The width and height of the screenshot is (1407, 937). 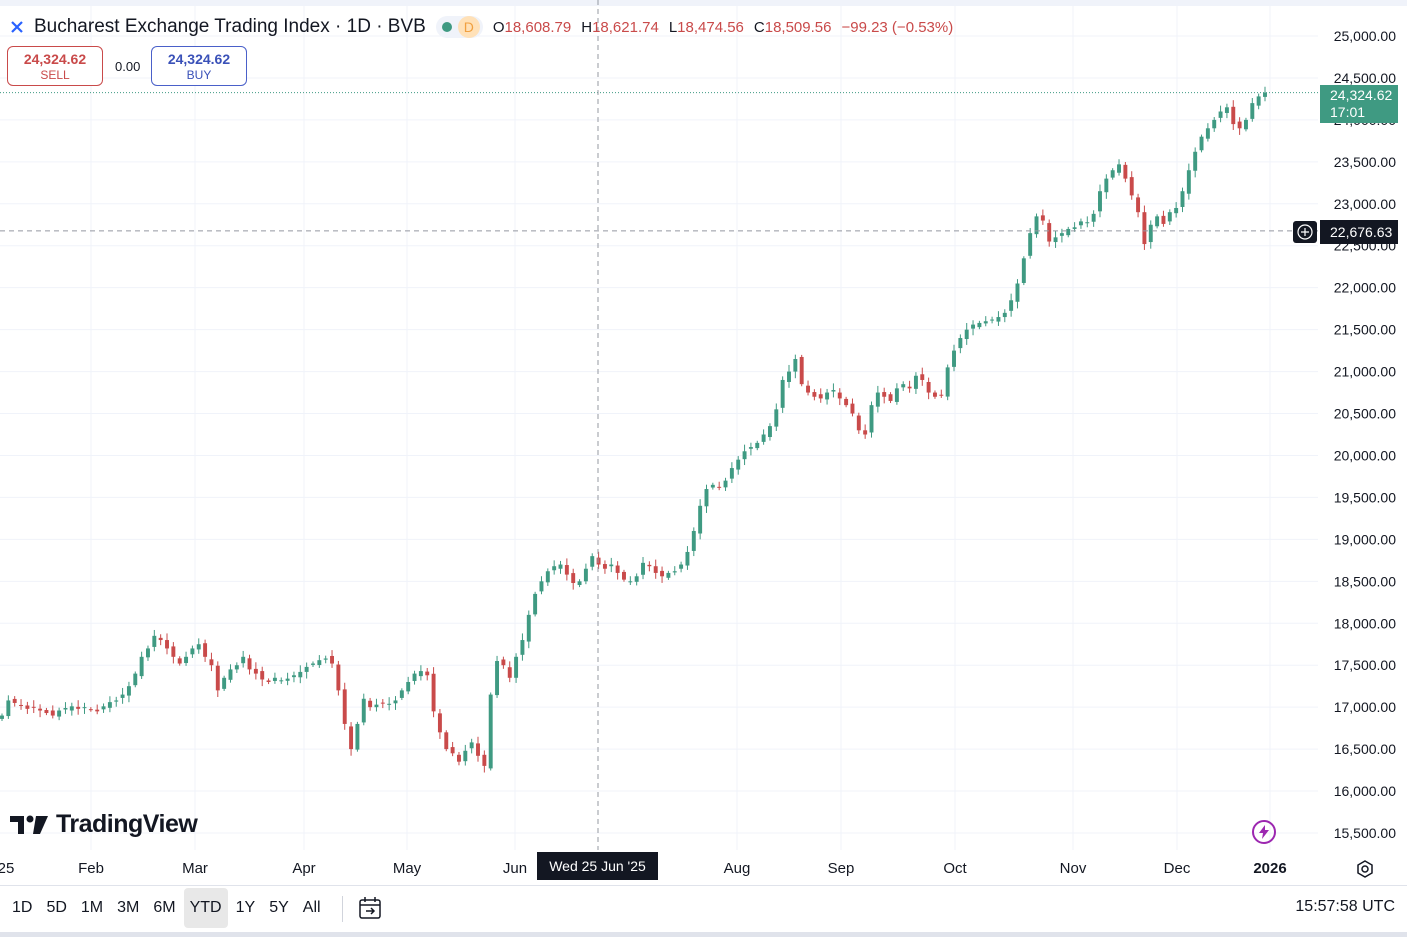 What do you see at coordinates (164, 907) in the screenshot?
I see `timeframe-6m: 6M` at bounding box center [164, 907].